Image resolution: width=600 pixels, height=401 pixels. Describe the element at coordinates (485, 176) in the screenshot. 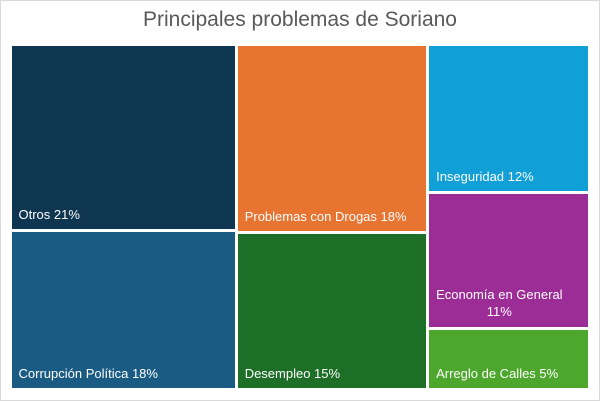

I see `treemap-tile-label: Inseguridad 12%` at that location.